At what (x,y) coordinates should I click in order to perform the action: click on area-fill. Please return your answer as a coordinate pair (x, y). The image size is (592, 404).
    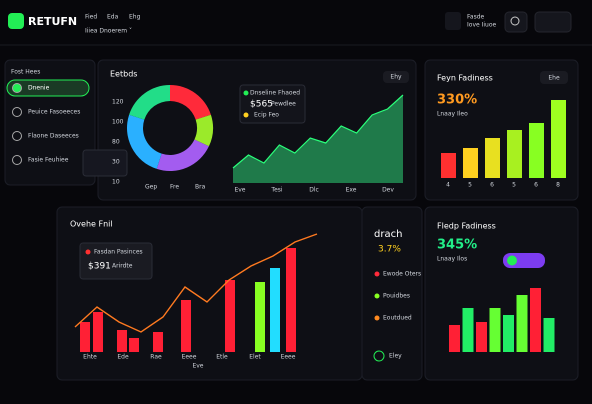
    Looking at the image, I should click on (318, 139).